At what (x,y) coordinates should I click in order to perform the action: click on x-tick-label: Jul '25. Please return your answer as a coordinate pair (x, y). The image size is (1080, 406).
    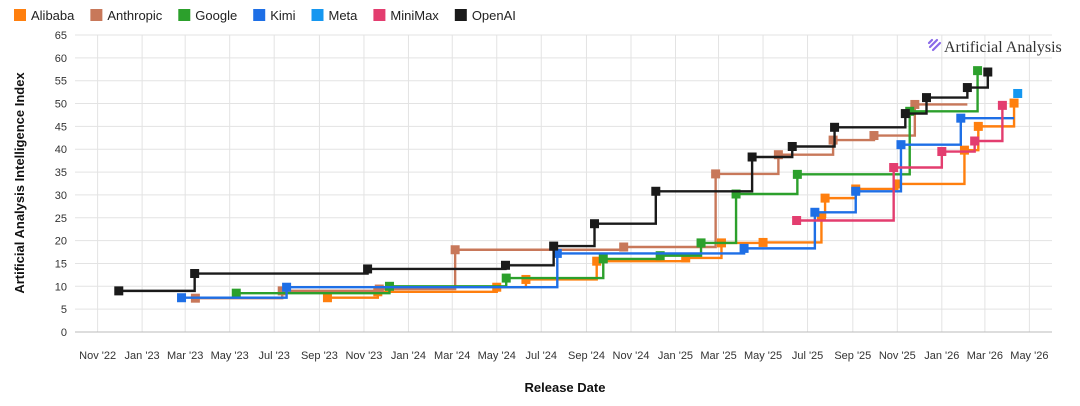
    Looking at the image, I should click on (807, 356).